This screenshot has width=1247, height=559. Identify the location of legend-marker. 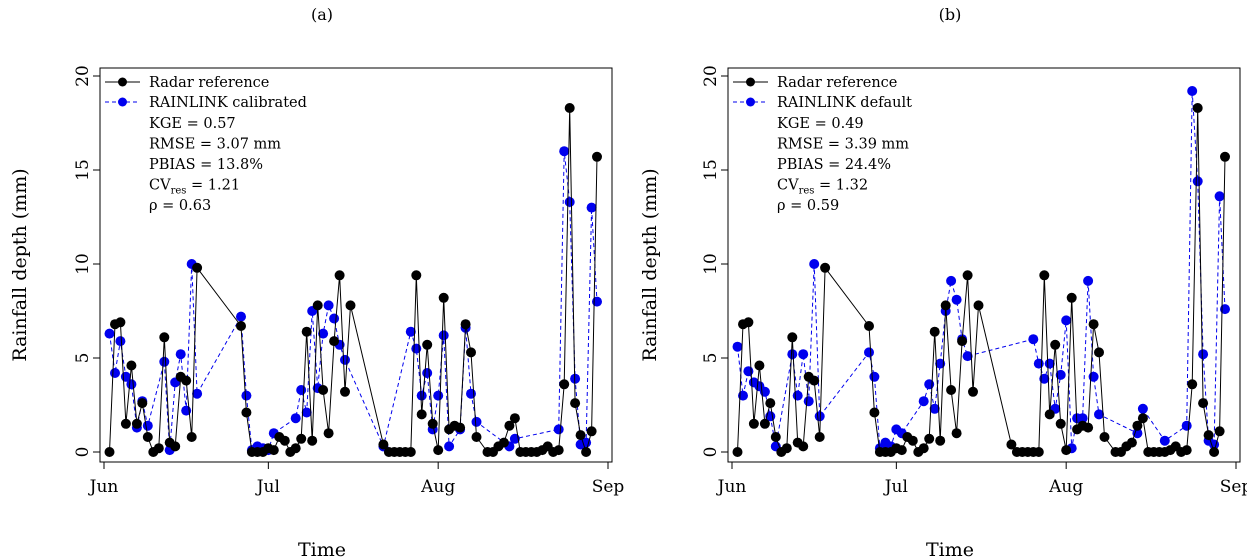
(750, 82).